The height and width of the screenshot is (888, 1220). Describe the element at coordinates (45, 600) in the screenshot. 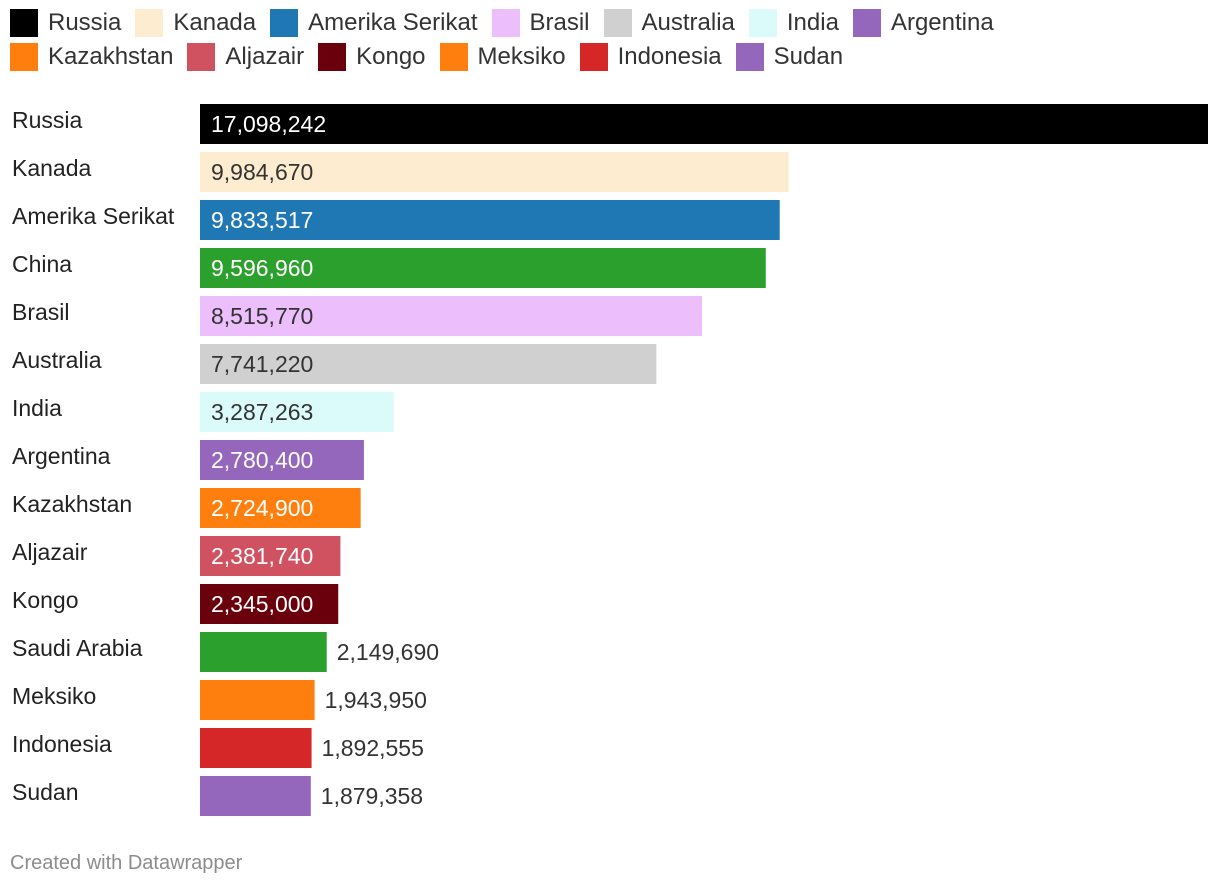

I see `category-label: Kongo` at that location.